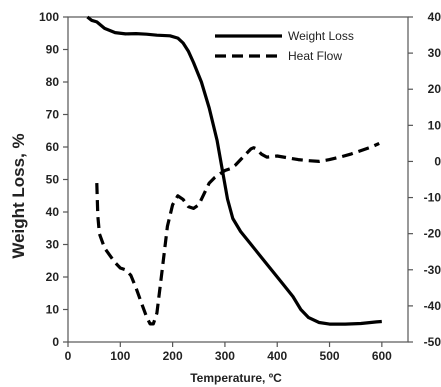 The image size is (441, 387). Describe the element at coordinates (434, 89) in the screenshot. I see `y2-tick-label: 20` at that location.